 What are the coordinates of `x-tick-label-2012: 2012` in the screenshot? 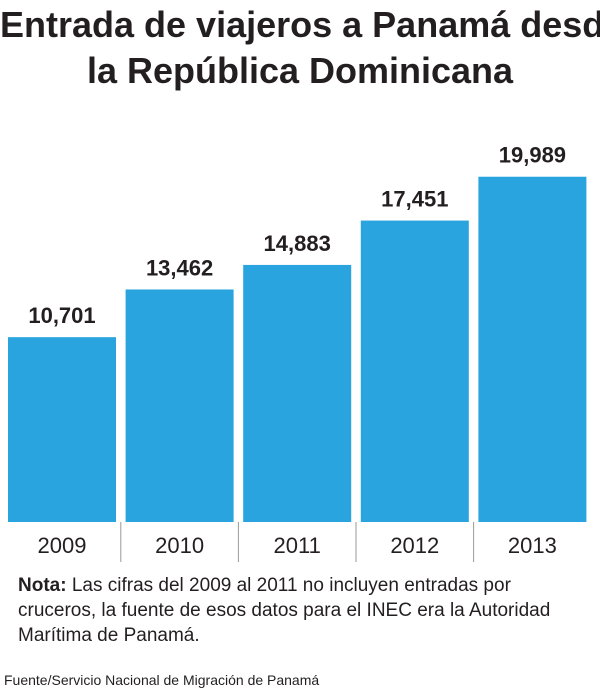 It's located at (414, 545).